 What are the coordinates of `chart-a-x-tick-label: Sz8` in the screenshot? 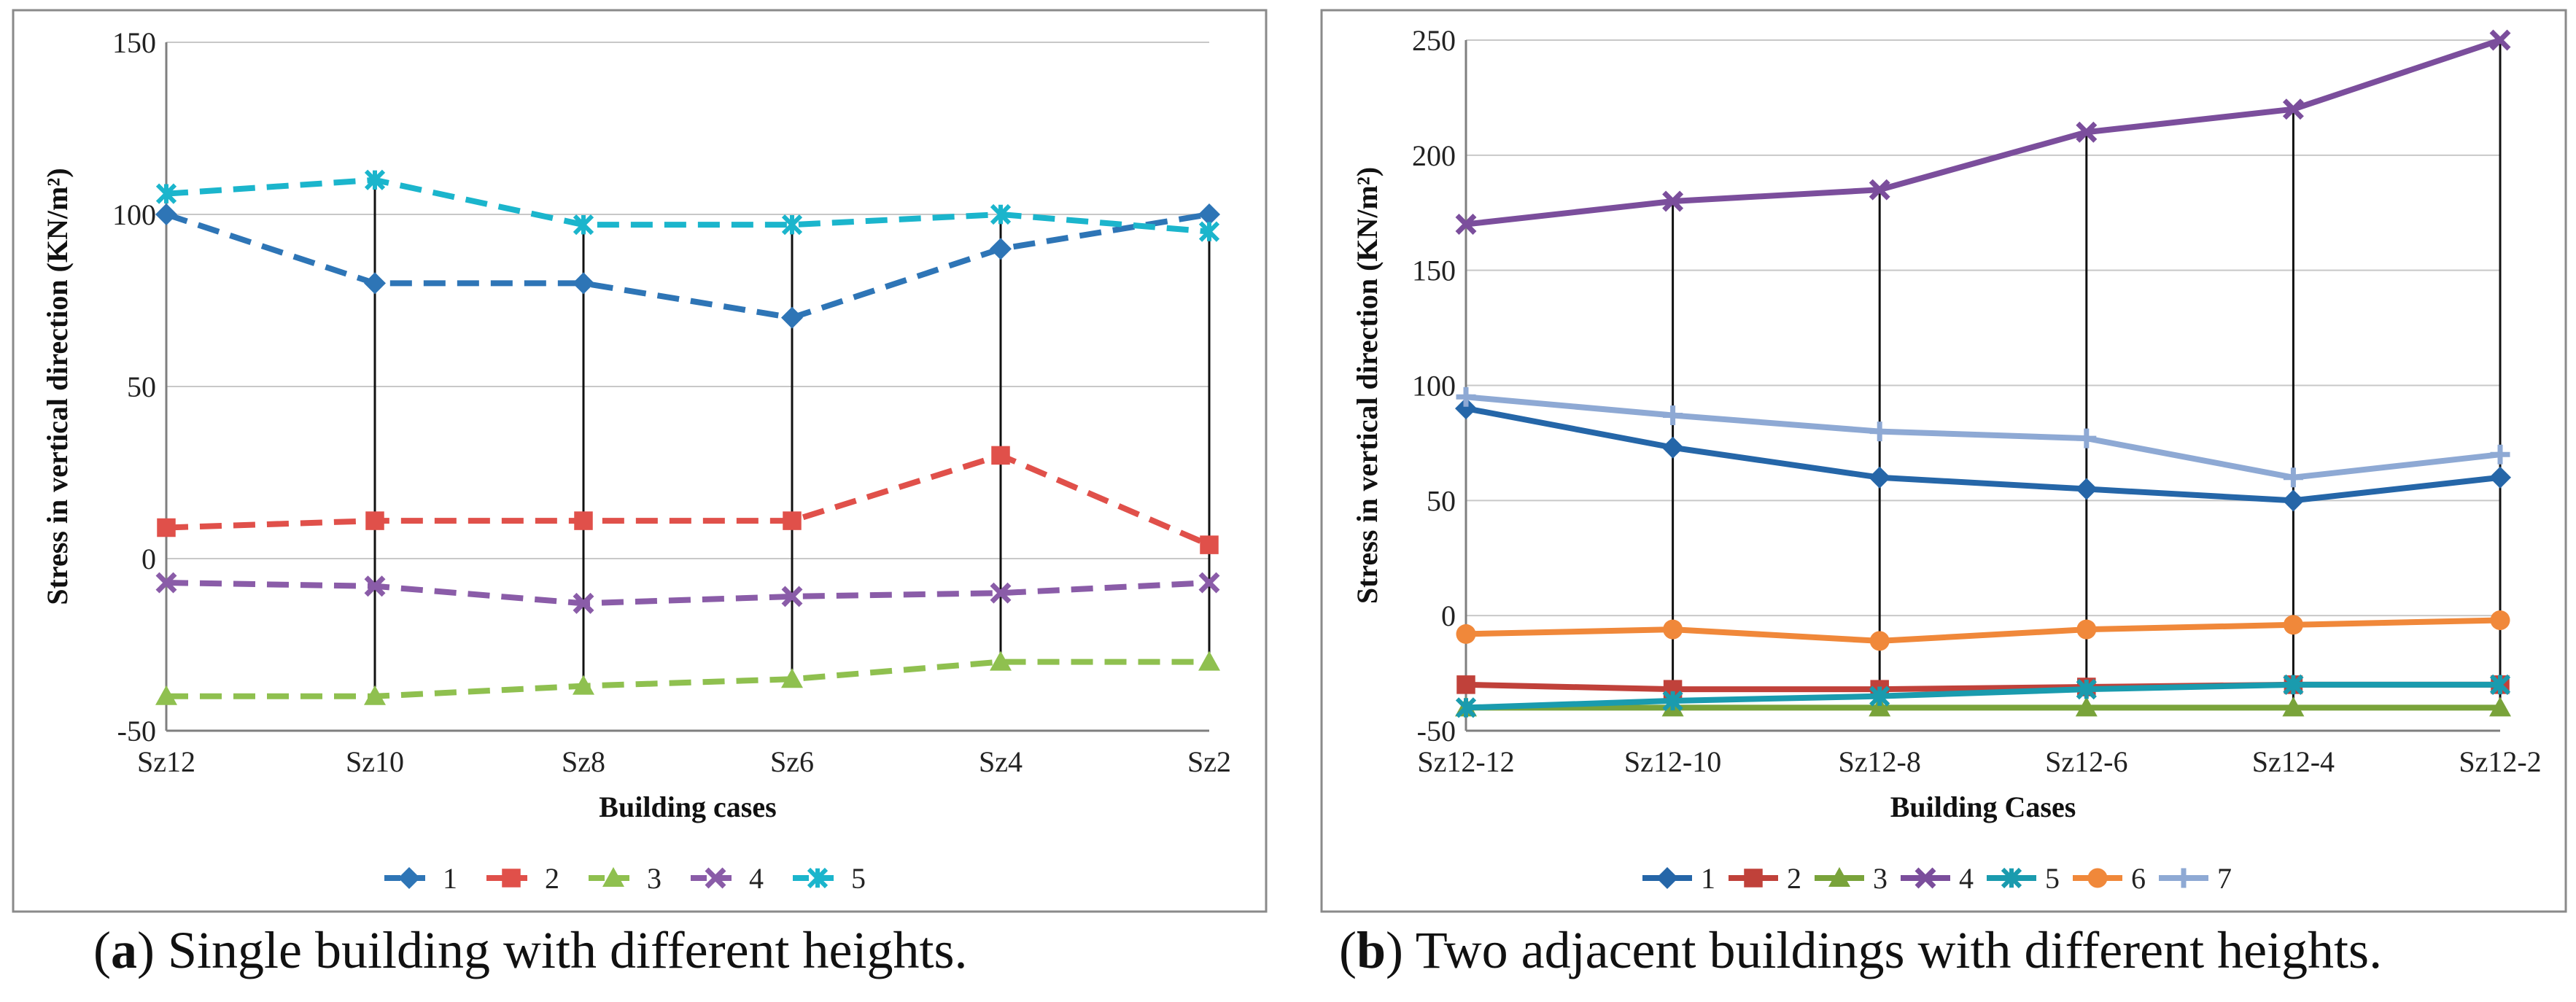 It's located at (584, 762).